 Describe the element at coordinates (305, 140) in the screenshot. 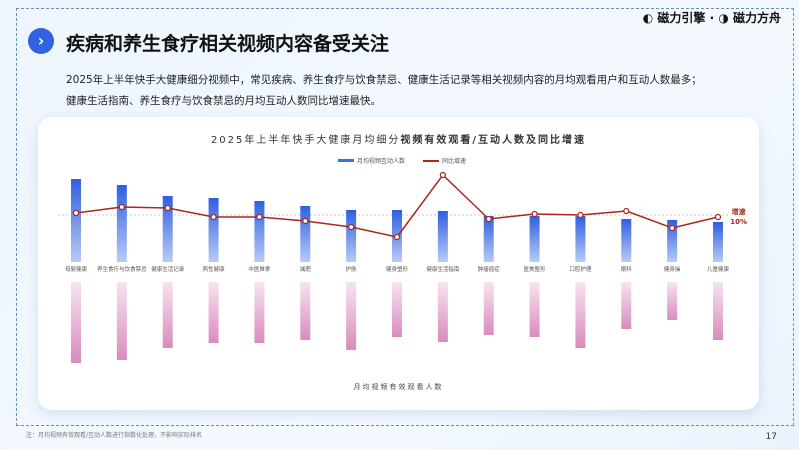

I see `chart-title-prefix: 2025年上半年快手大健康月均细分` at that location.